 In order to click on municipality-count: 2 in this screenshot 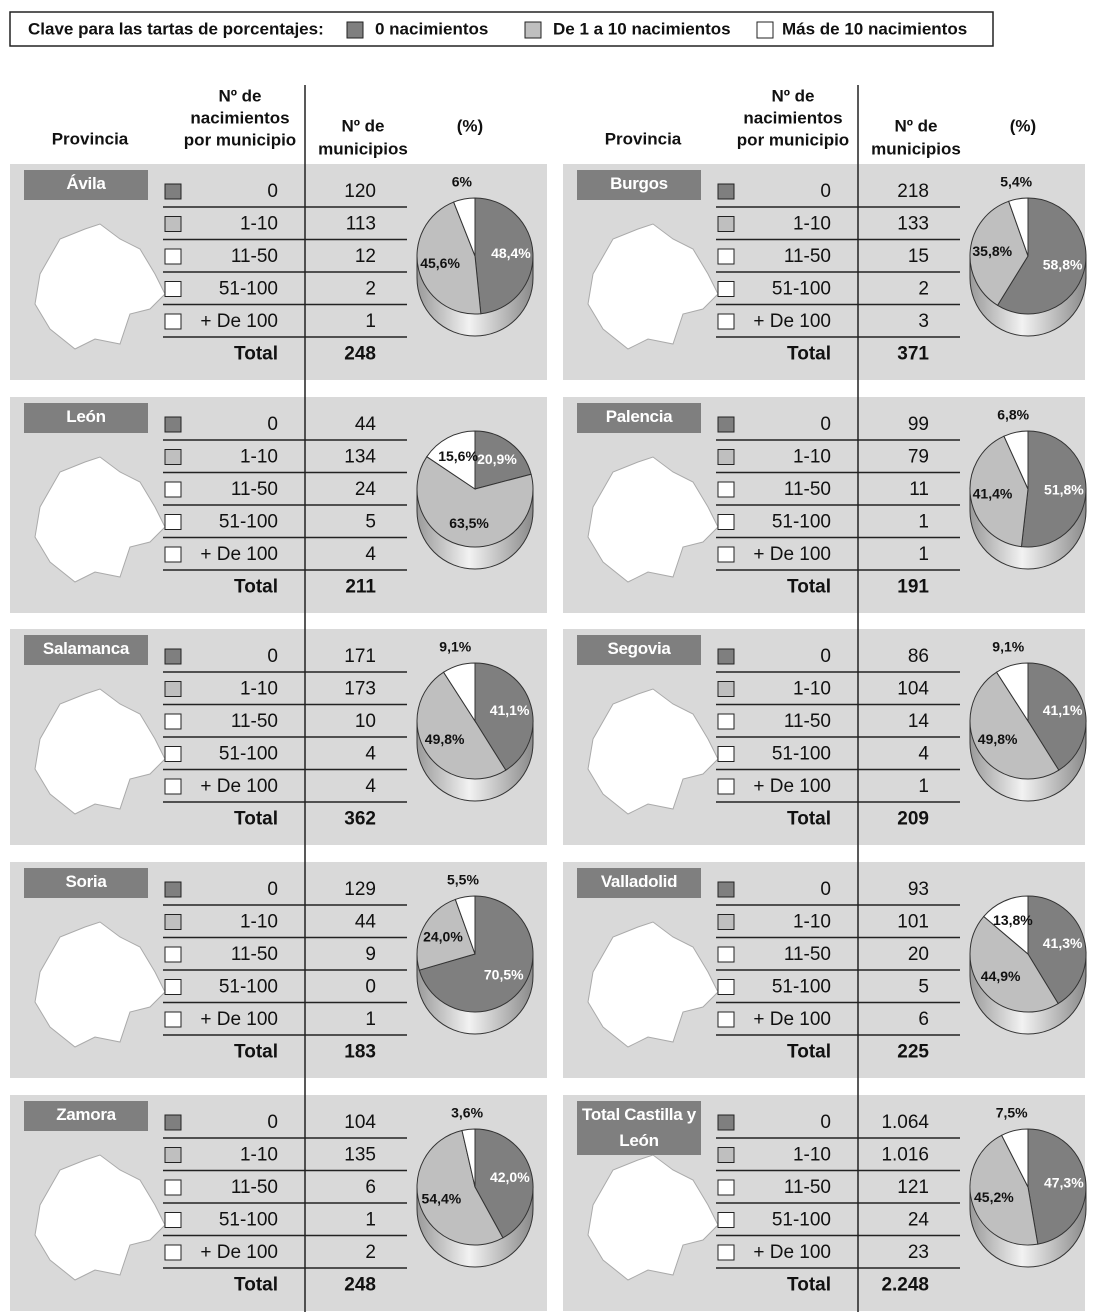, I will do `click(370, 289)`.